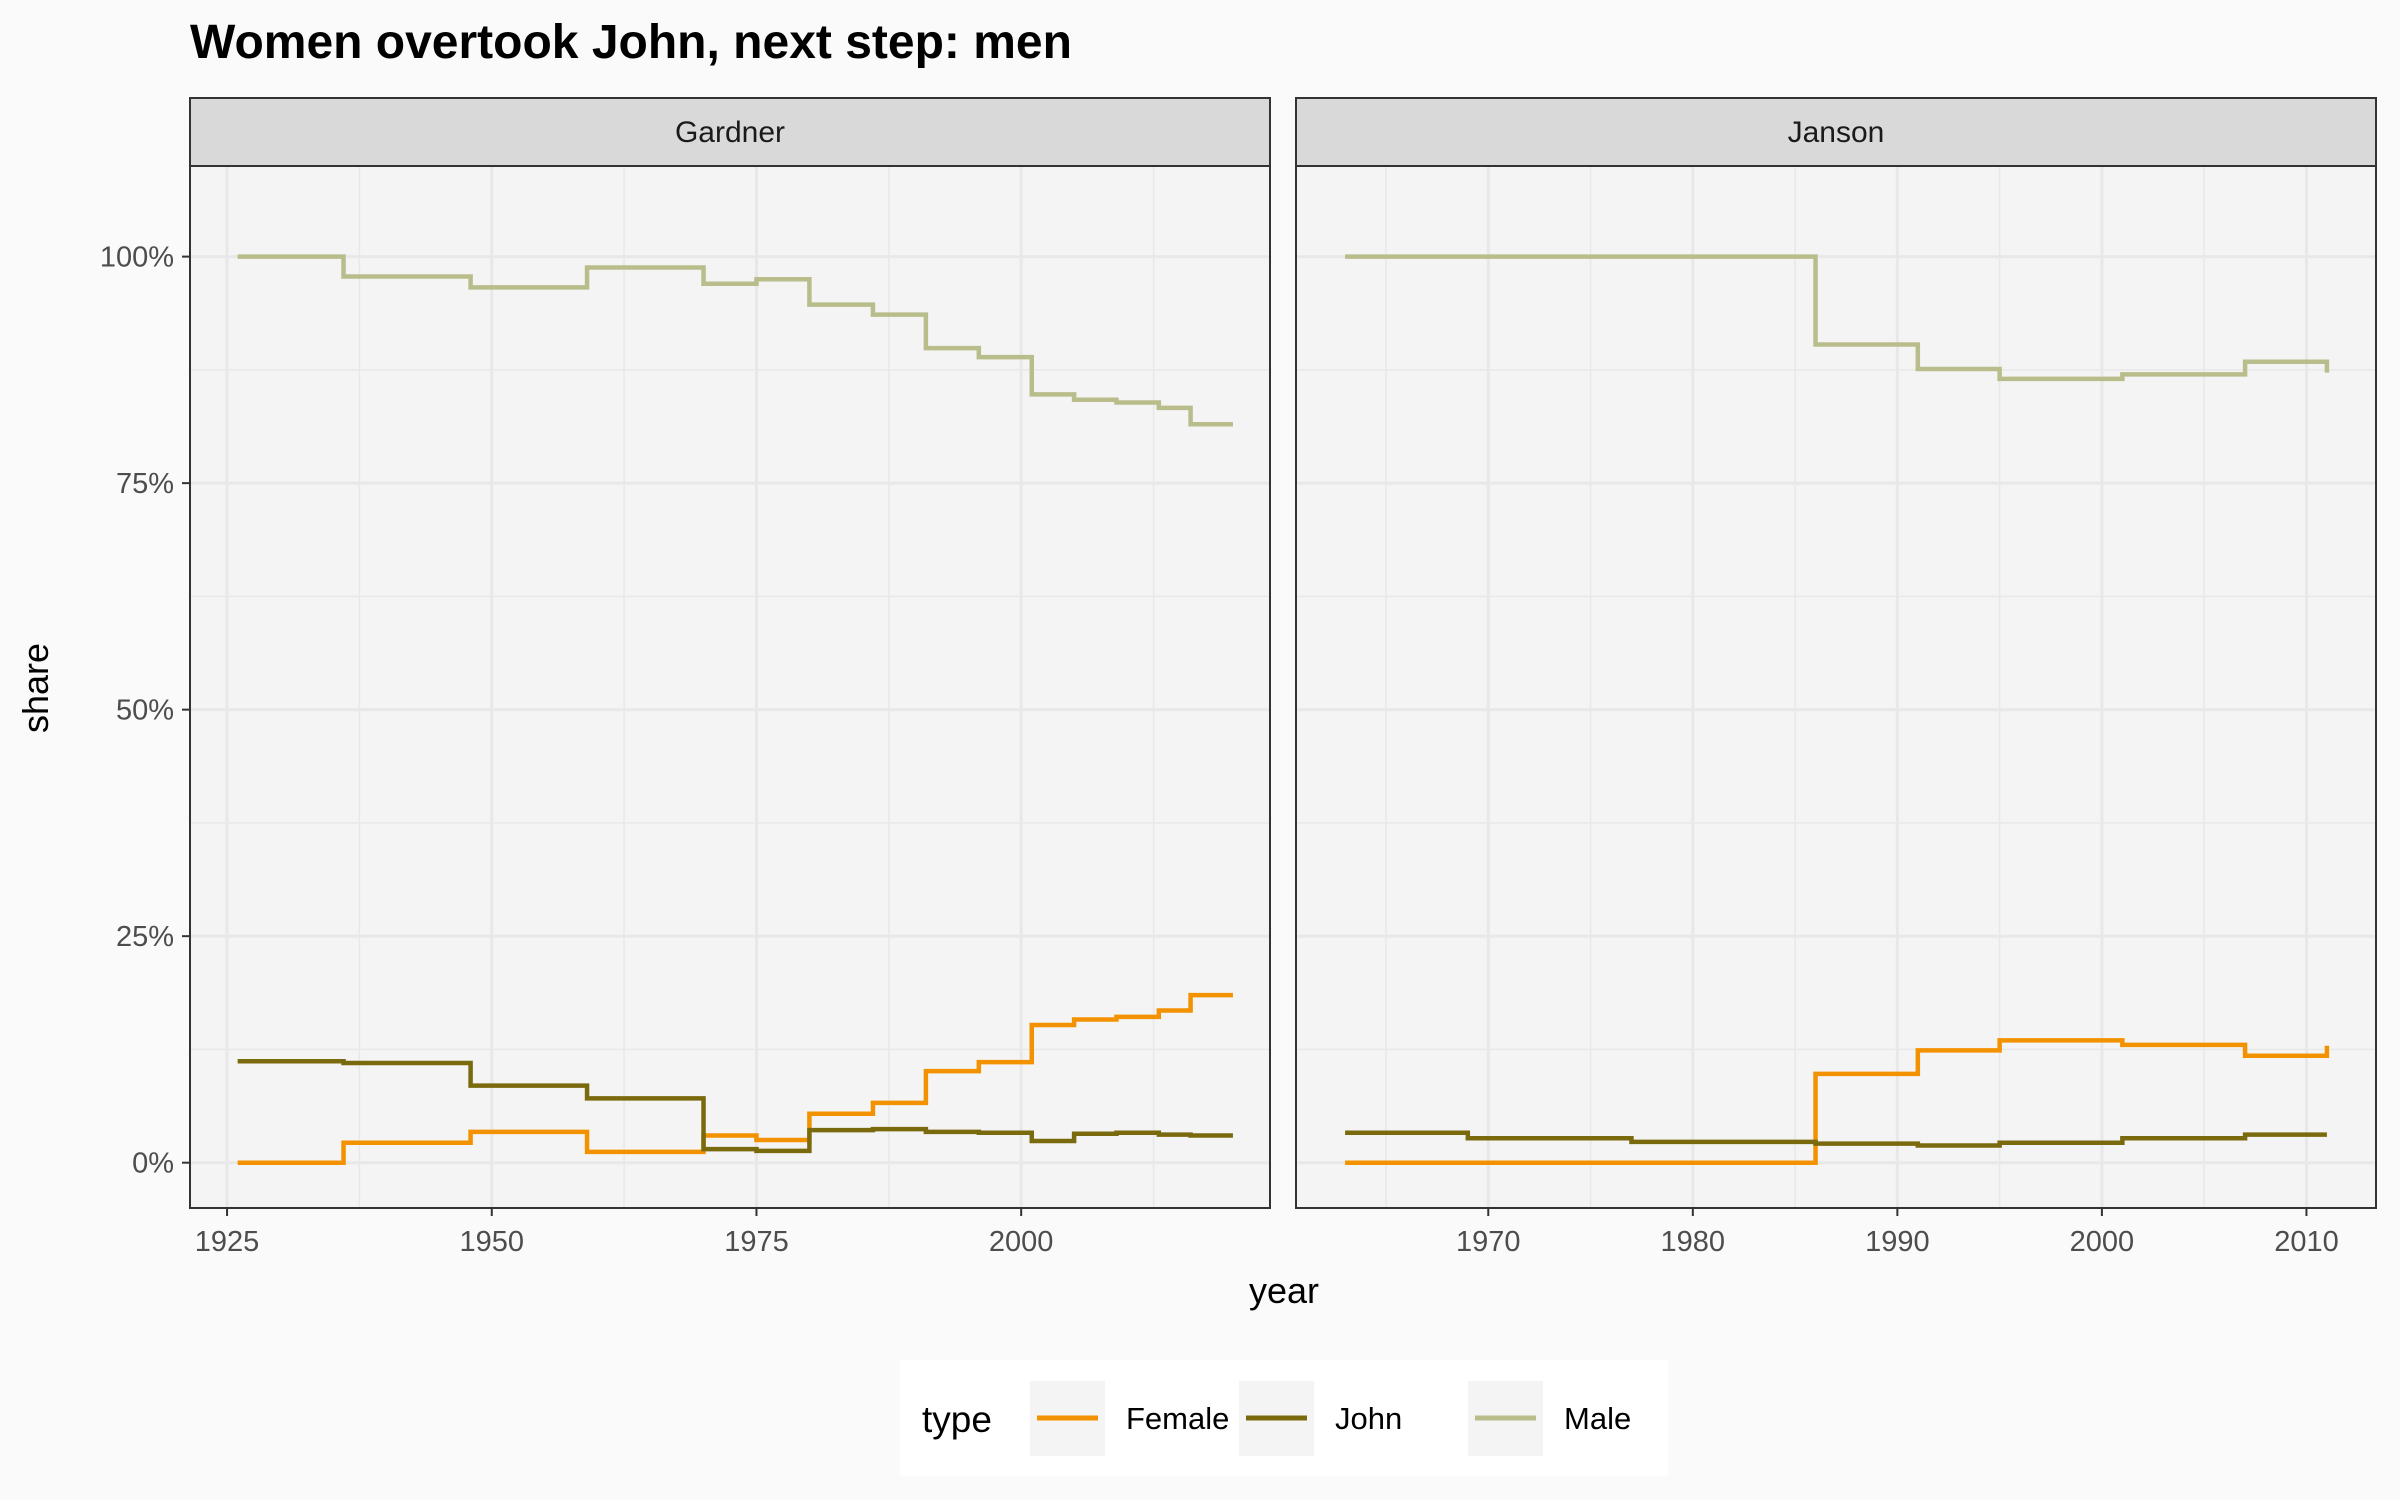 The height and width of the screenshot is (1500, 2400). Describe the element at coordinates (957, 1419) in the screenshot. I see `legend-title: type` at that location.